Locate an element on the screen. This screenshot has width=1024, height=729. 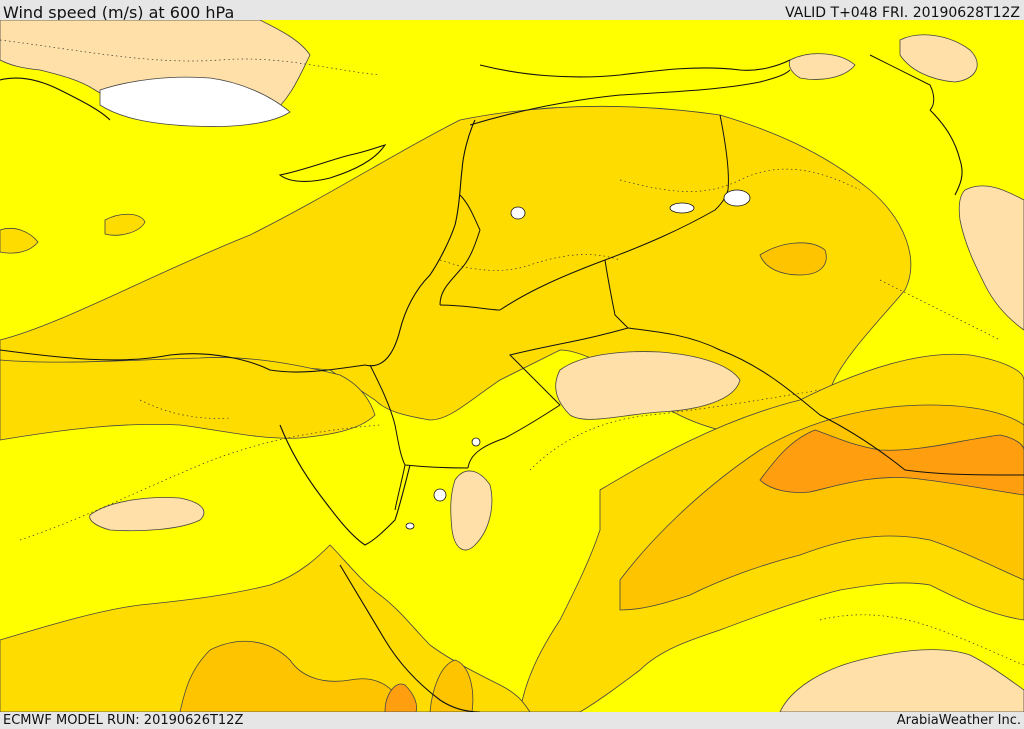
model-run-label: ECMWF MODEL RUN: 20190626T12Z is located at coordinates (123, 720).